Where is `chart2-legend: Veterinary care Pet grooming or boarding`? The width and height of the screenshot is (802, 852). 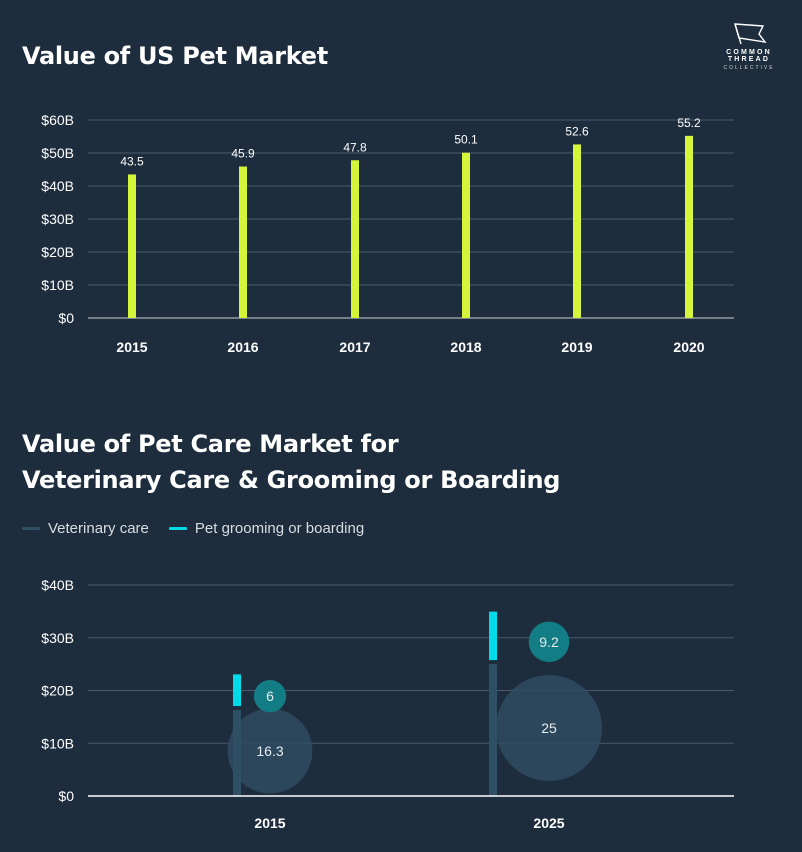 chart2-legend: Veterinary care Pet grooming or boarding is located at coordinates (203, 528).